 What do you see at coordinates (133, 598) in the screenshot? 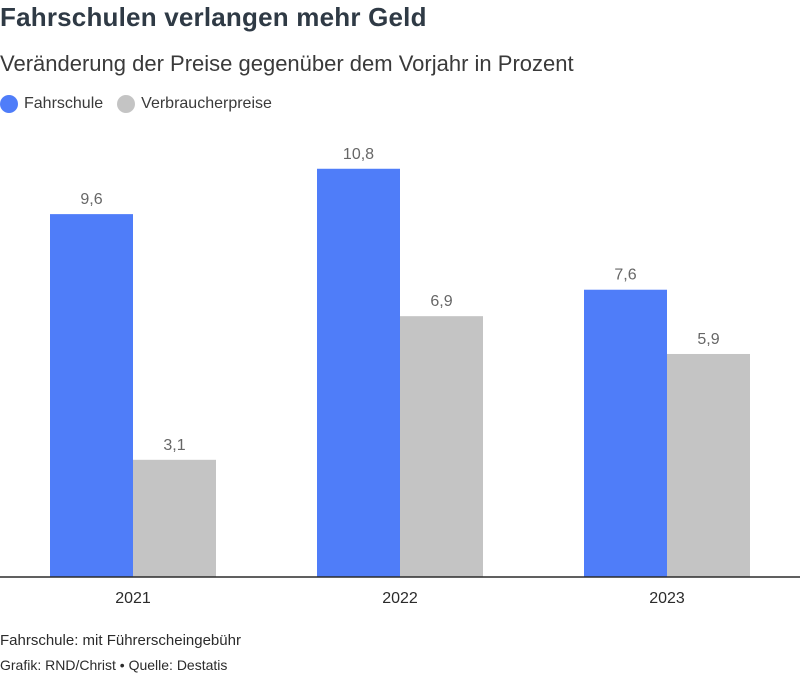
I see `x-tick-label-2021: 2021` at bounding box center [133, 598].